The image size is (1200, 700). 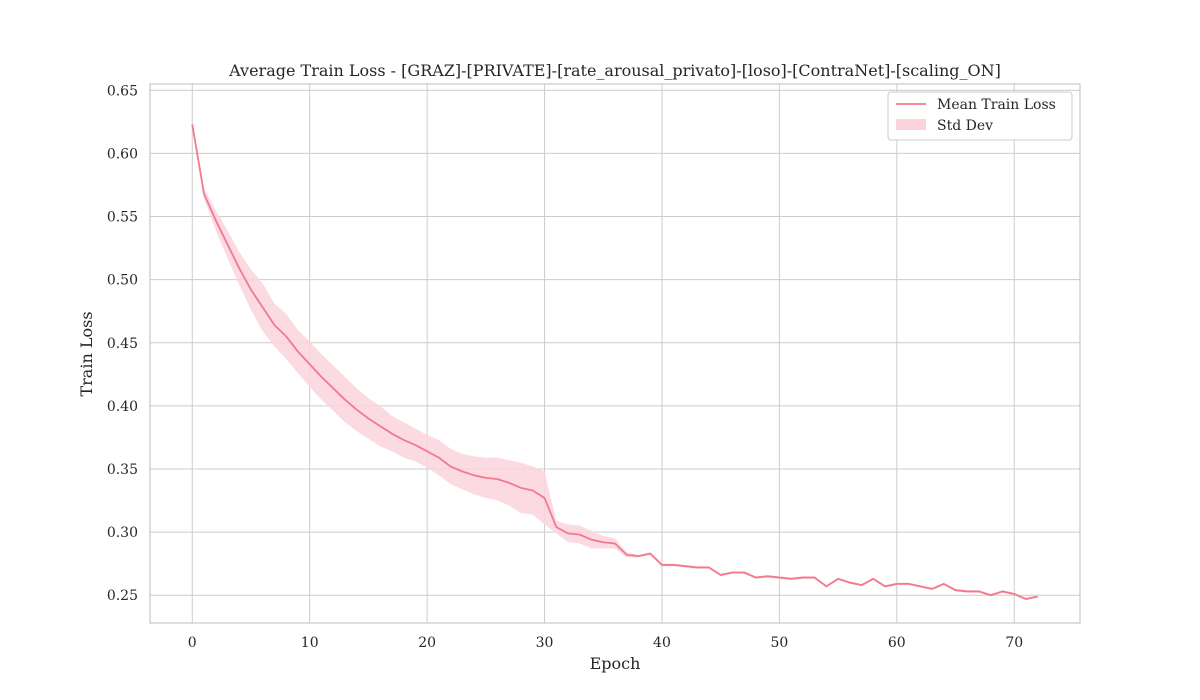 What do you see at coordinates (897, 643) in the screenshot?
I see `x-tick-label: 60` at bounding box center [897, 643].